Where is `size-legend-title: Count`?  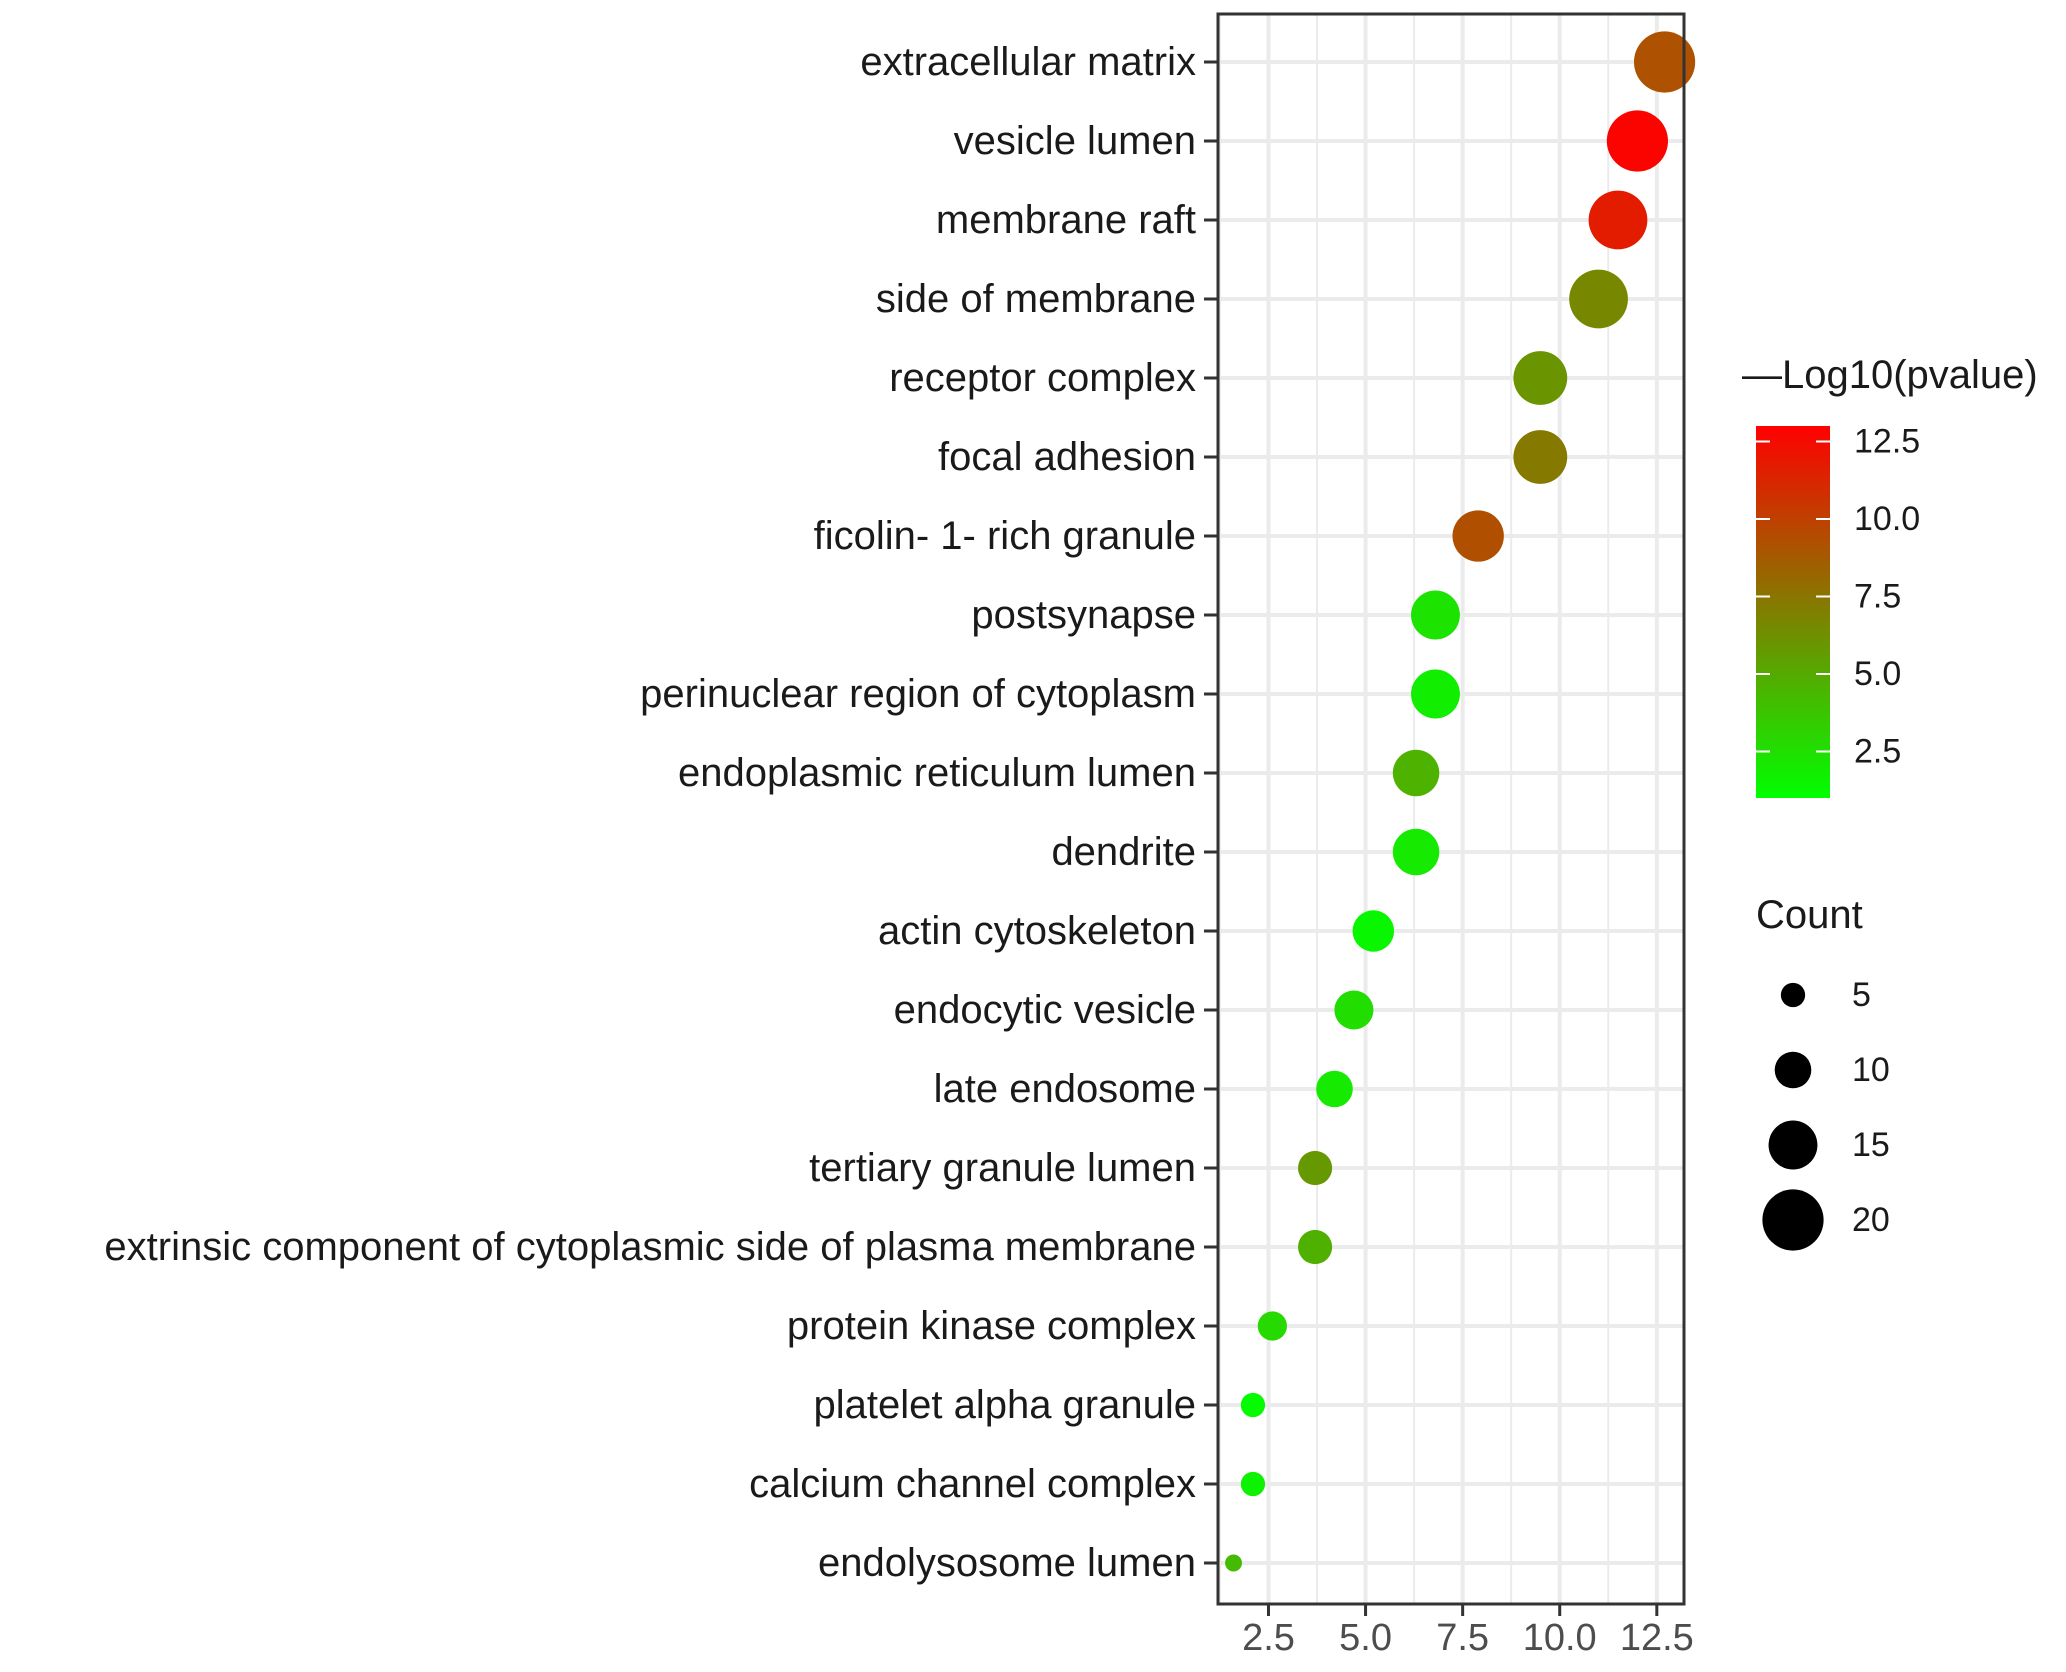
size-legend-title: Count is located at coordinates (1809, 915).